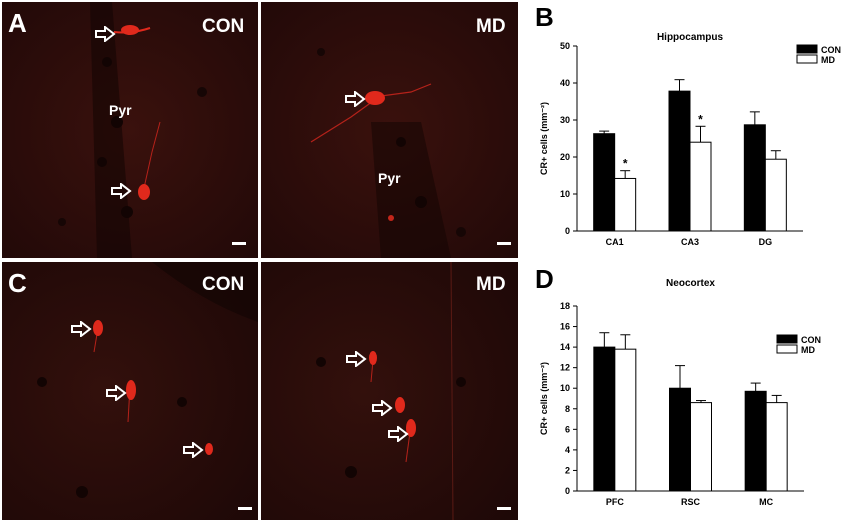 The height and width of the screenshot is (522, 850). What do you see at coordinates (690, 283) in the screenshot?
I see `chart-title: Neocortex` at bounding box center [690, 283].